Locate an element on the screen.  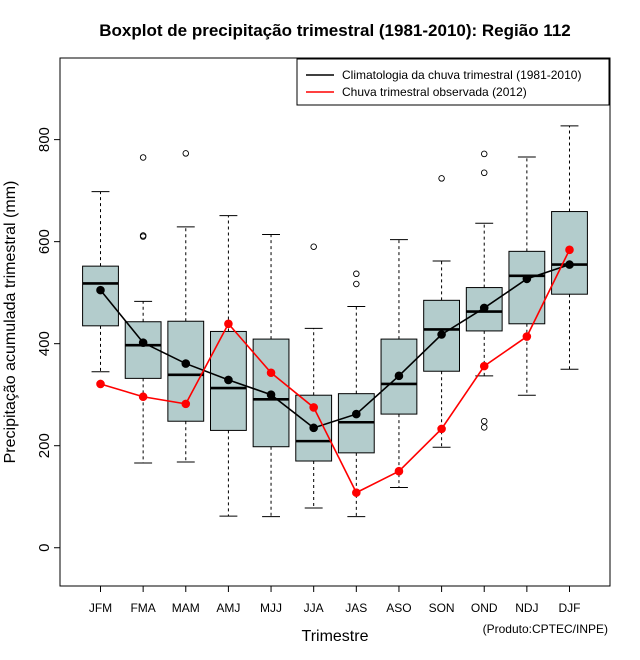
point-climatology-jja is located at coordinates (313, 428).